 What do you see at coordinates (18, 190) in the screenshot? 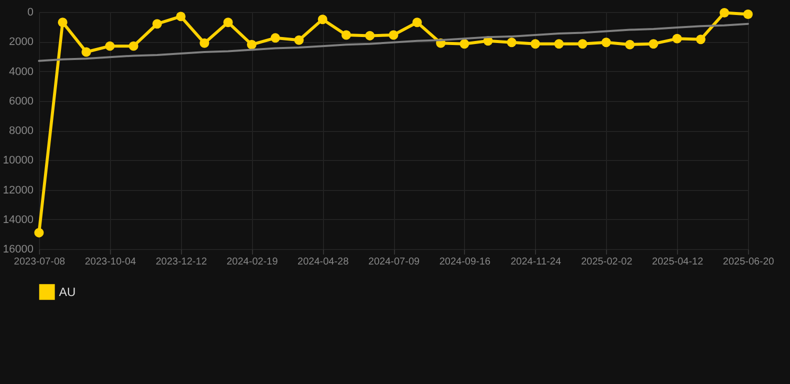
I see `y-tick-label: 12000` at bounding box center [18, 190].